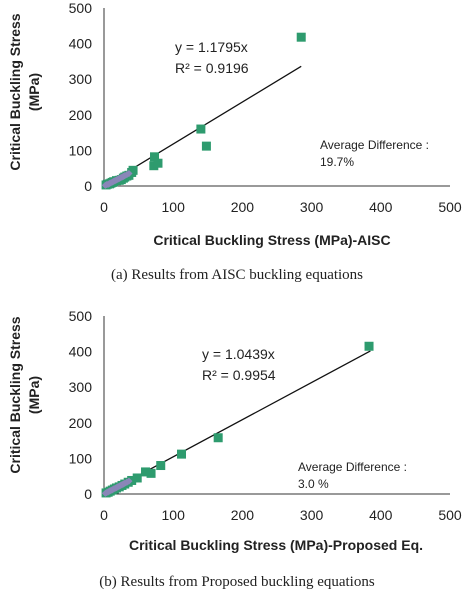 Image resolution: width=474 pixels, height=603 pixels. Describe the element at coordinates (243, 207) in the screenshot. I see `panel-a-x-tick-label: 200` at that location.